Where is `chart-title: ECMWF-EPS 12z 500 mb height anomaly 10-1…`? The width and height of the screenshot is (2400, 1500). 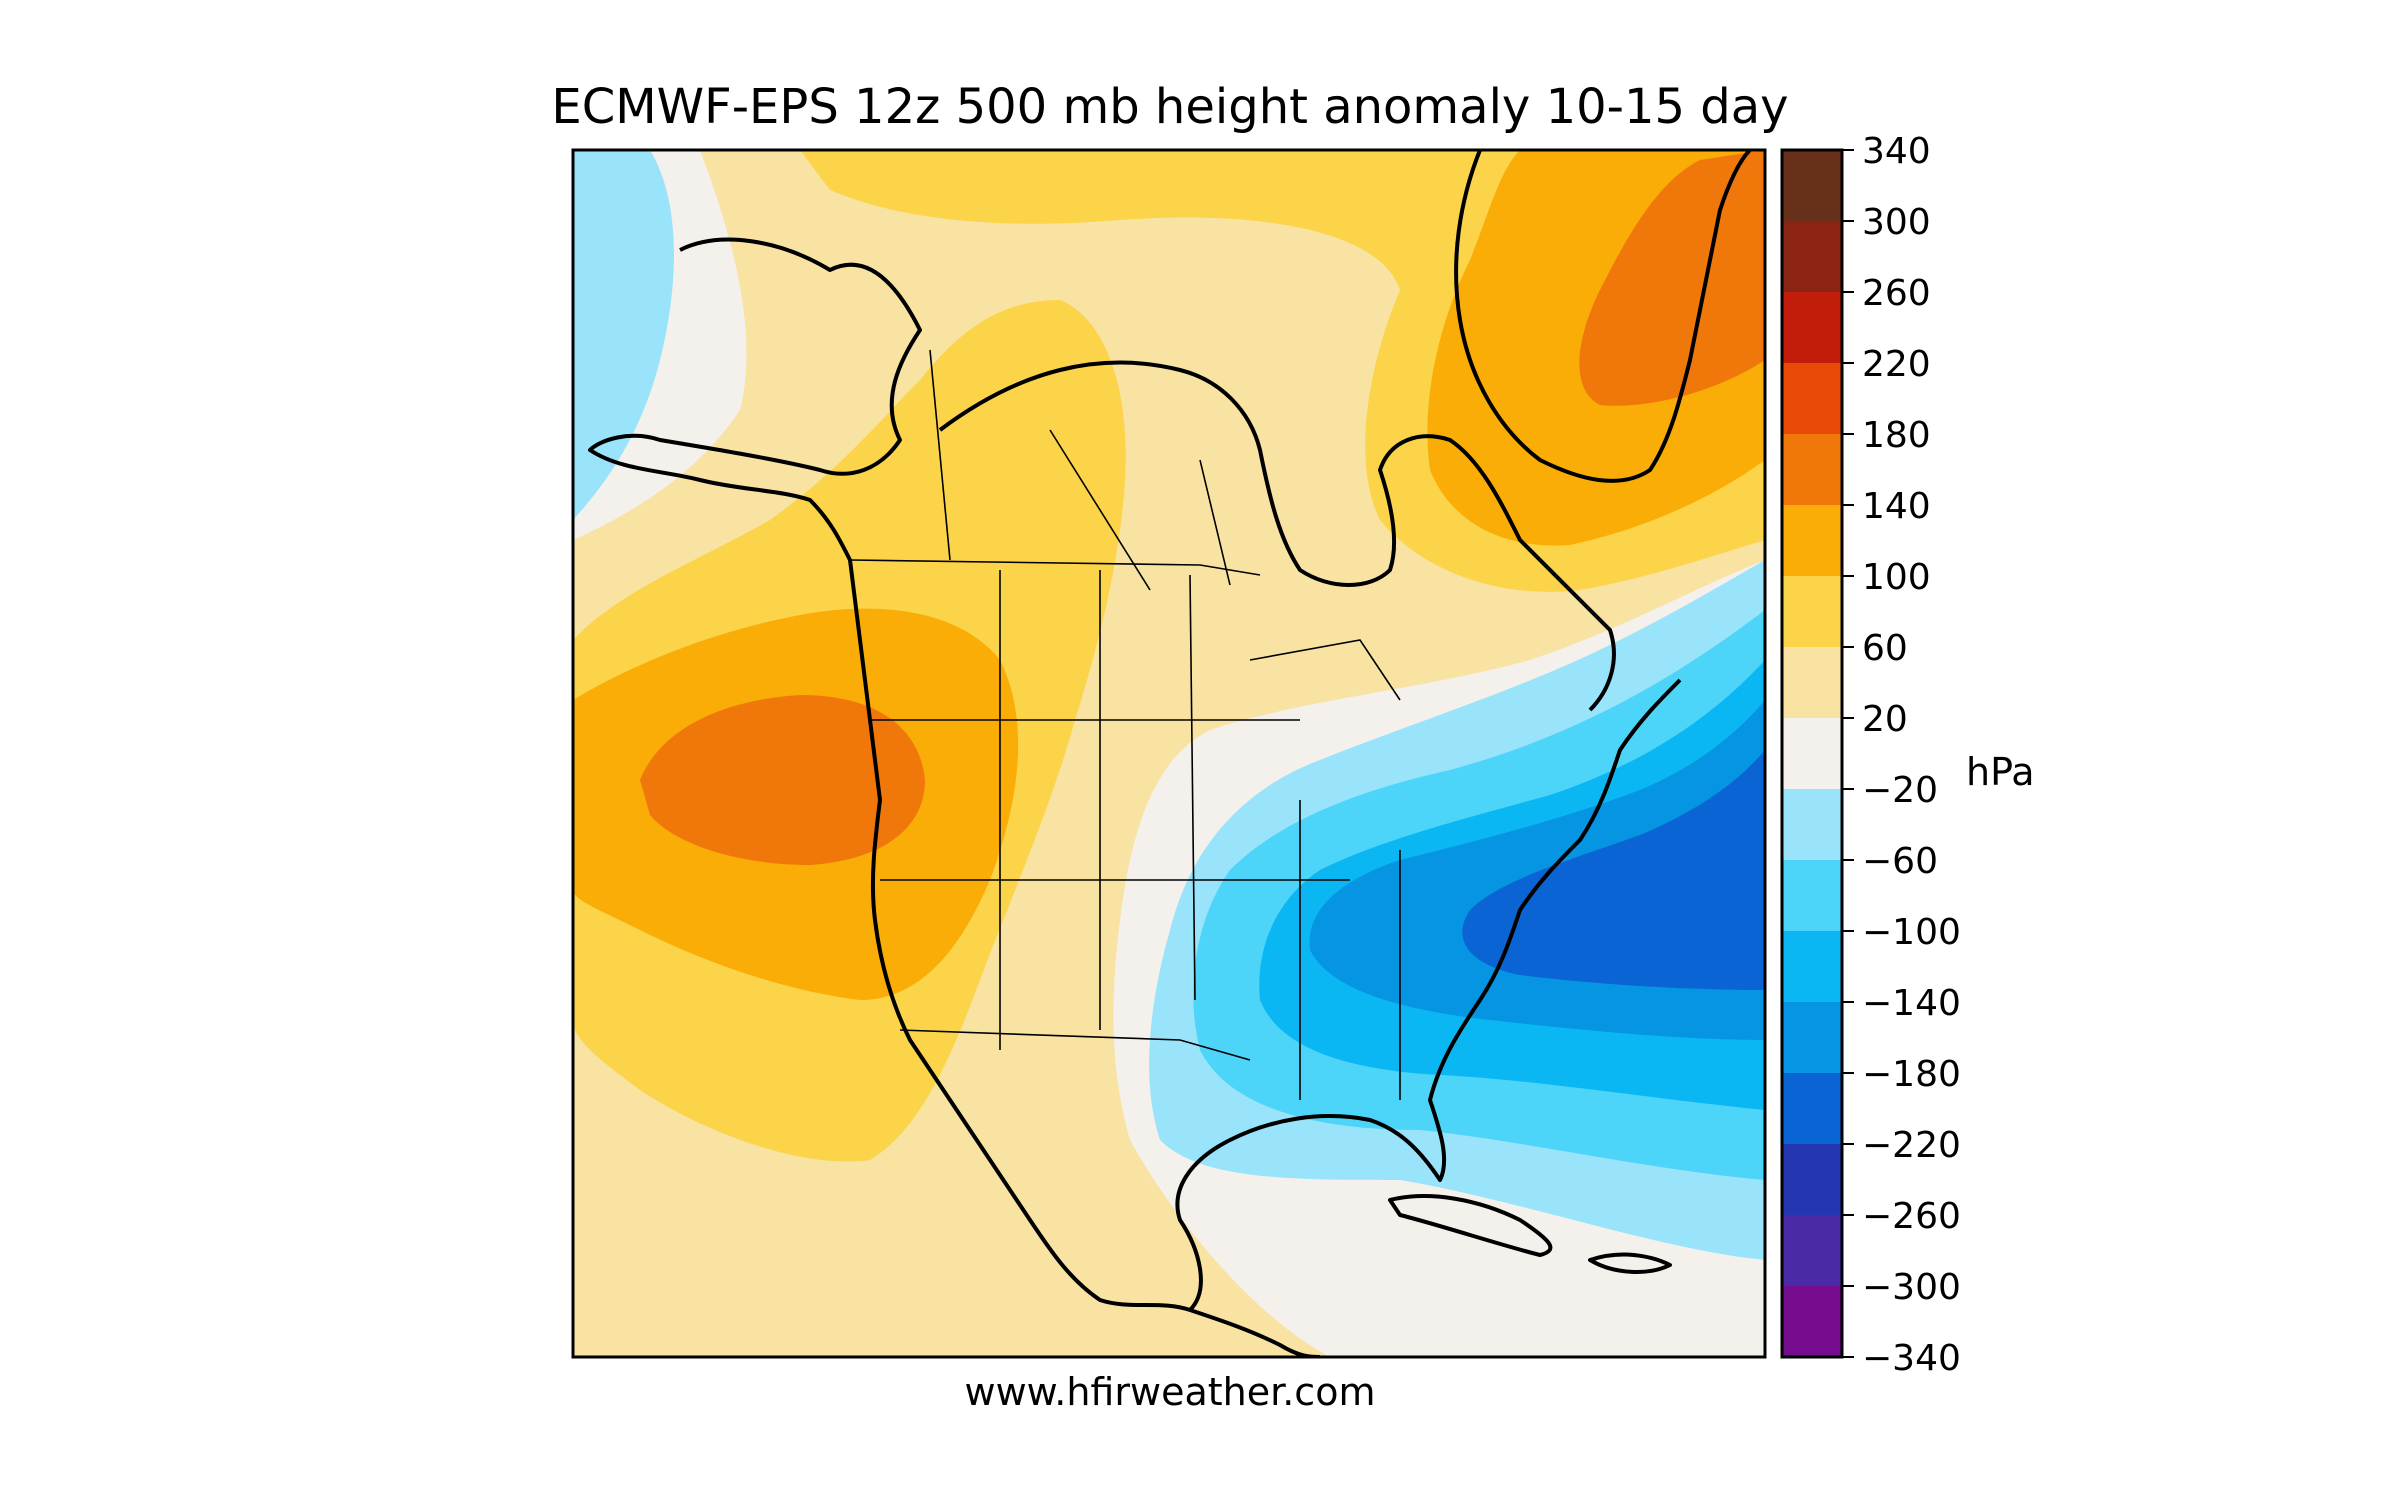 chart-title: ECMWF-EPS 12z 500 mb height anomaly 10-1… is located at coordinates (1169, 107).